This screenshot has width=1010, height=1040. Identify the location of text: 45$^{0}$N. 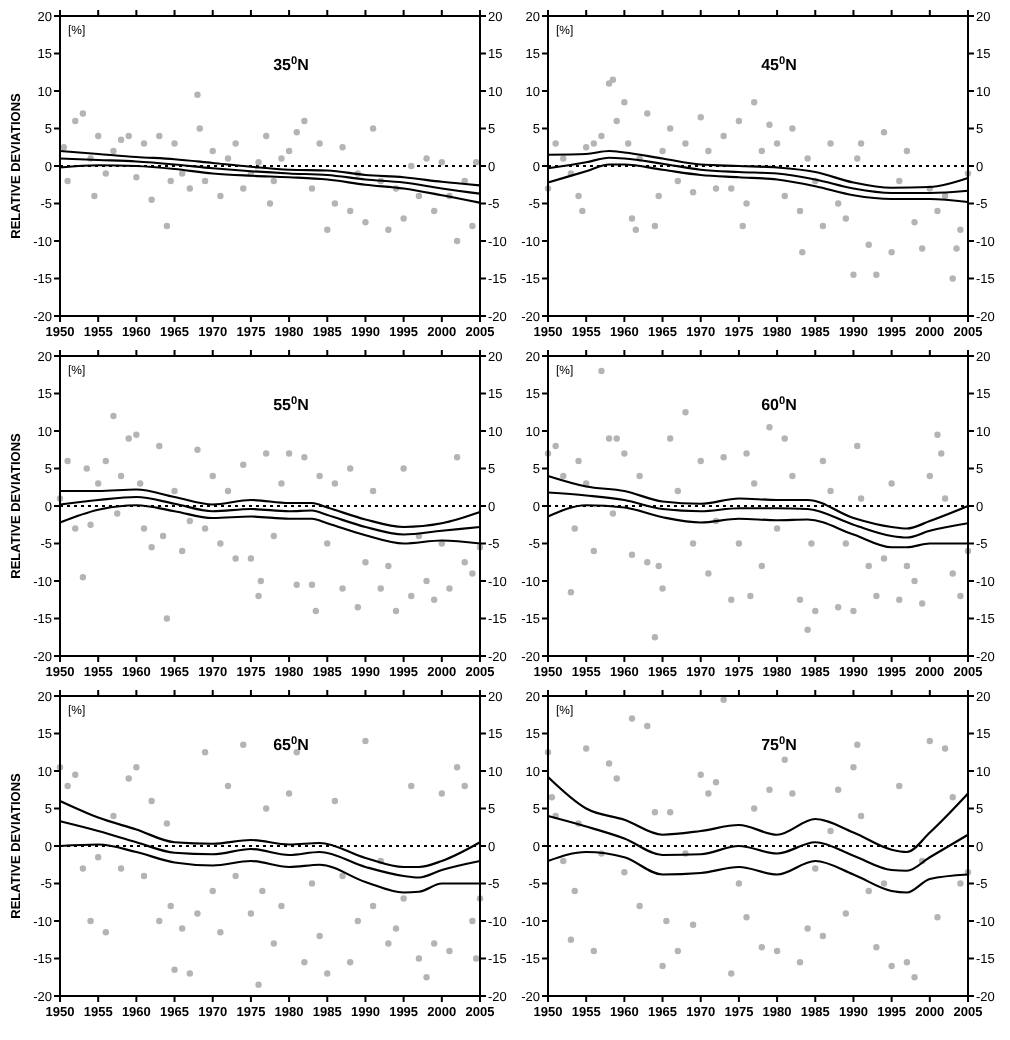
(779, 65).